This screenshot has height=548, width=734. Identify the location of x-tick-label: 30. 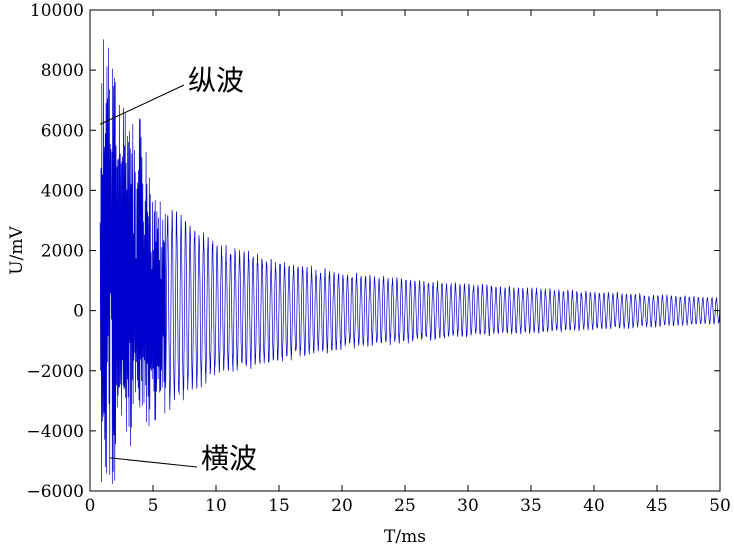
(468, 506).